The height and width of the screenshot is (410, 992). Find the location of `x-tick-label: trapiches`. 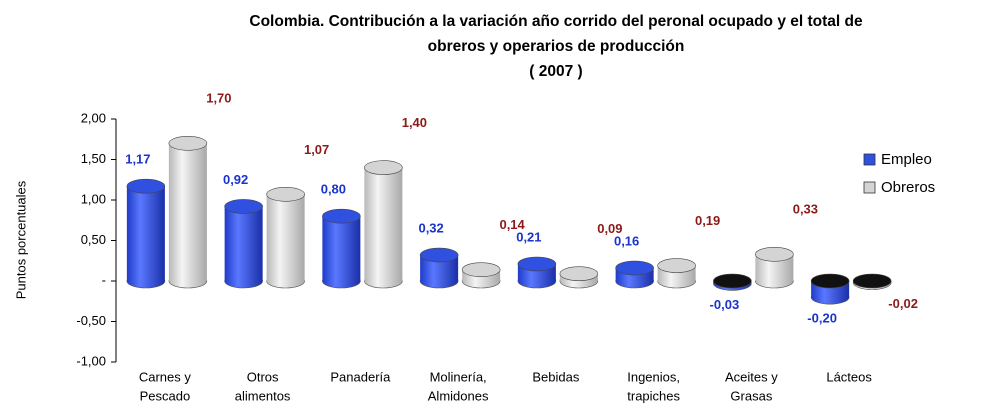

x-tick-label: trapiches is located at coordinates (653, 395).